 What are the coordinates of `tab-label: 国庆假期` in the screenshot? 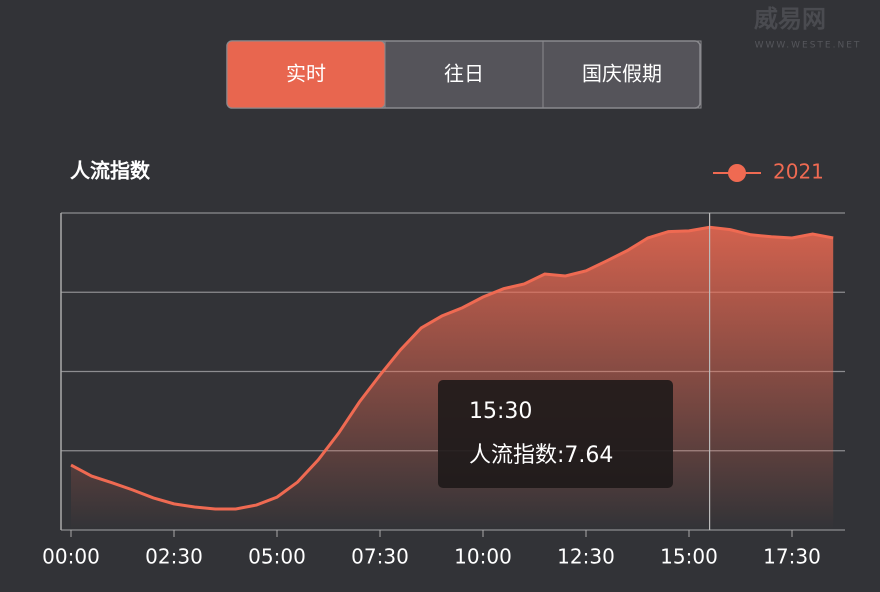 It's located at (622, 74).